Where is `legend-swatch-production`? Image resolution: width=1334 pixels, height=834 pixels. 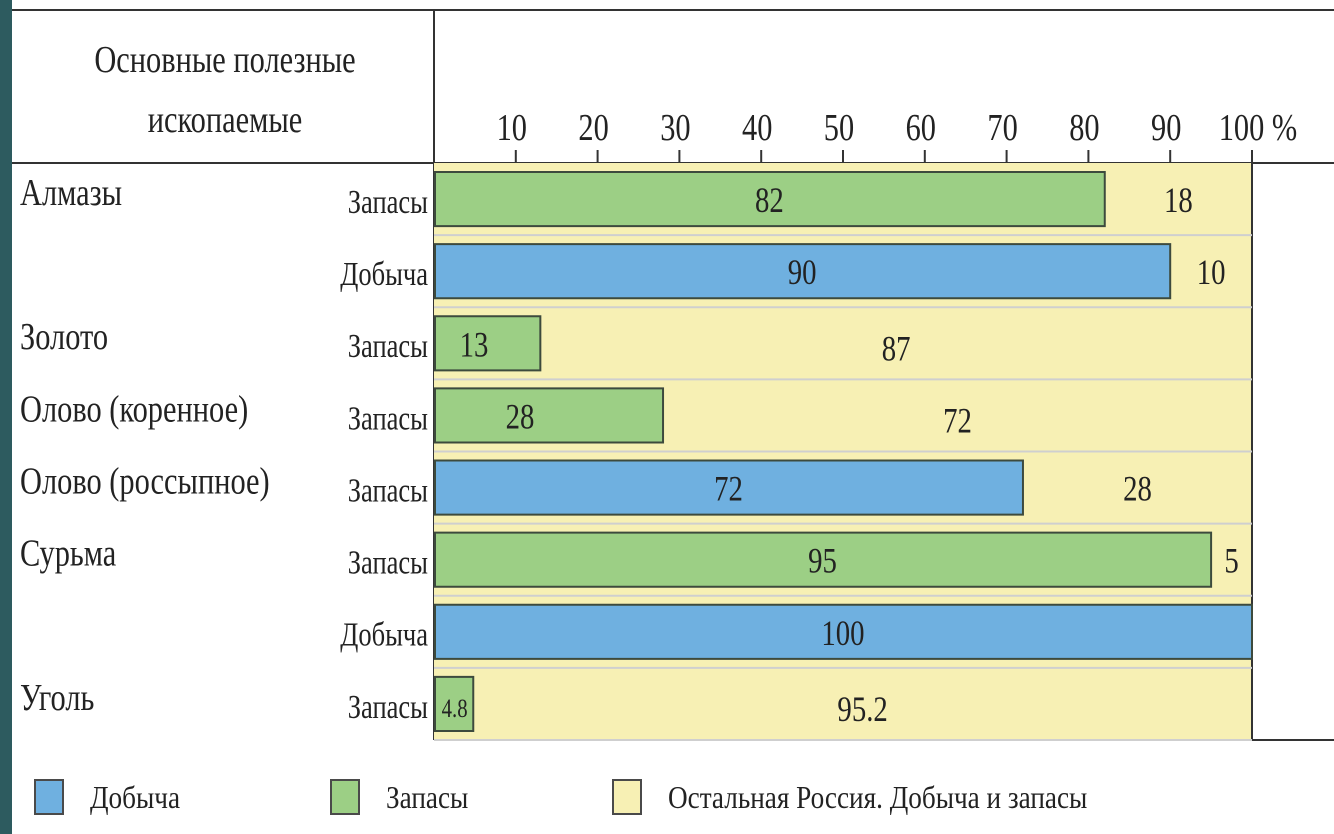
legend-swatch-production is located at coordinates (49, 797).